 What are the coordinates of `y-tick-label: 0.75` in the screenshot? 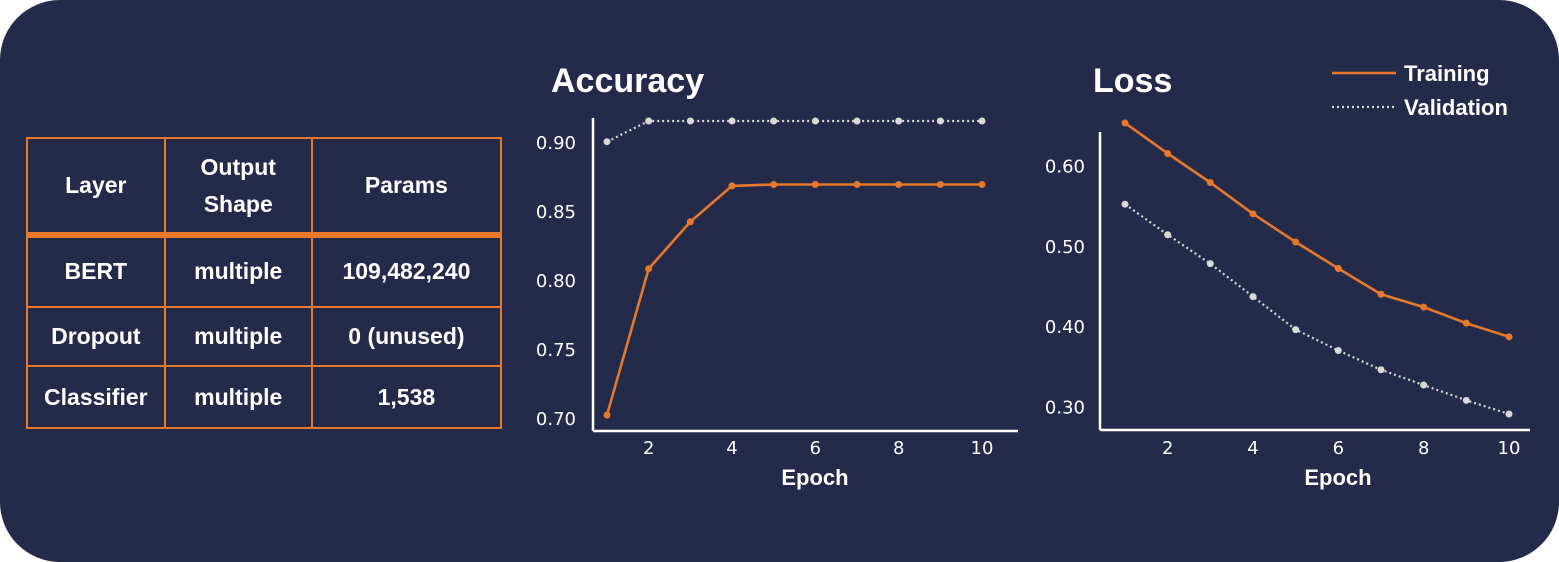 It's located at (556, 350).